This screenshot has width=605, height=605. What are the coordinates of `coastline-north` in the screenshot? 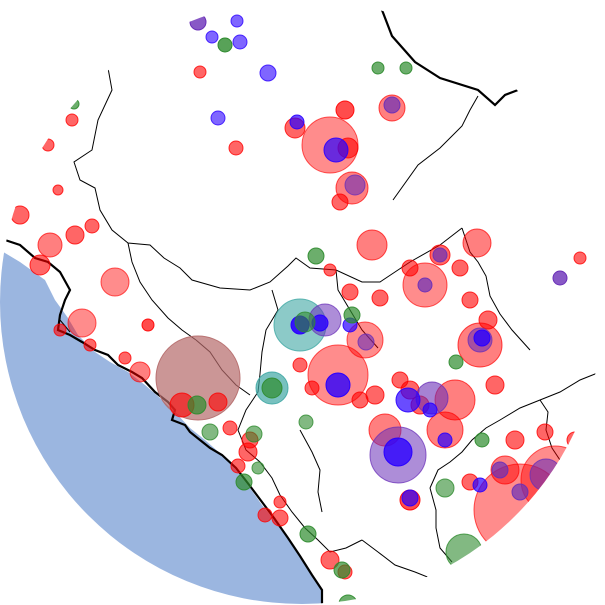 It's located at (449, 58).